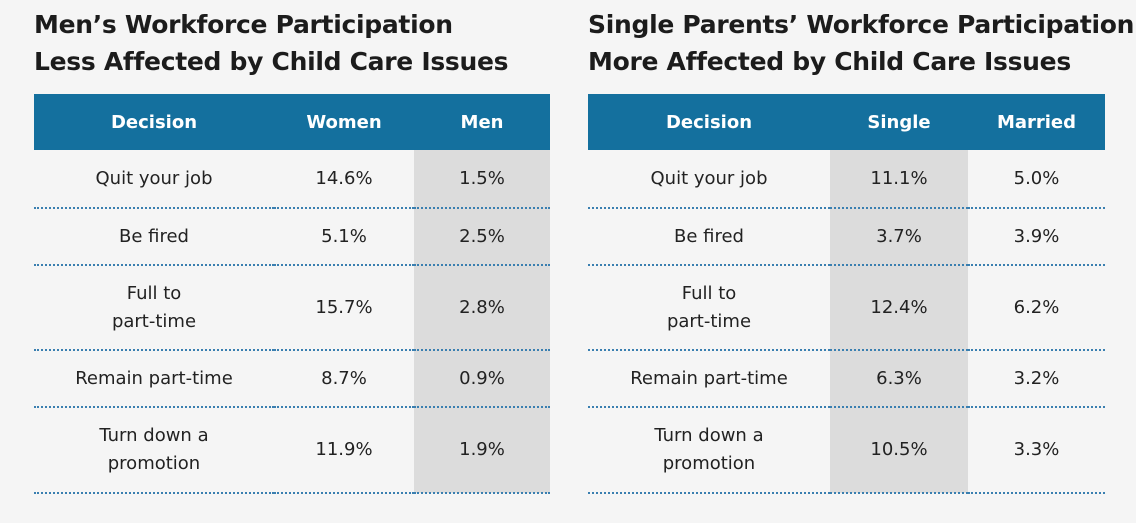 The height and width of the screenshot is (523, 1136). I want to click on men-value: 1.5%, so click(482, 179).